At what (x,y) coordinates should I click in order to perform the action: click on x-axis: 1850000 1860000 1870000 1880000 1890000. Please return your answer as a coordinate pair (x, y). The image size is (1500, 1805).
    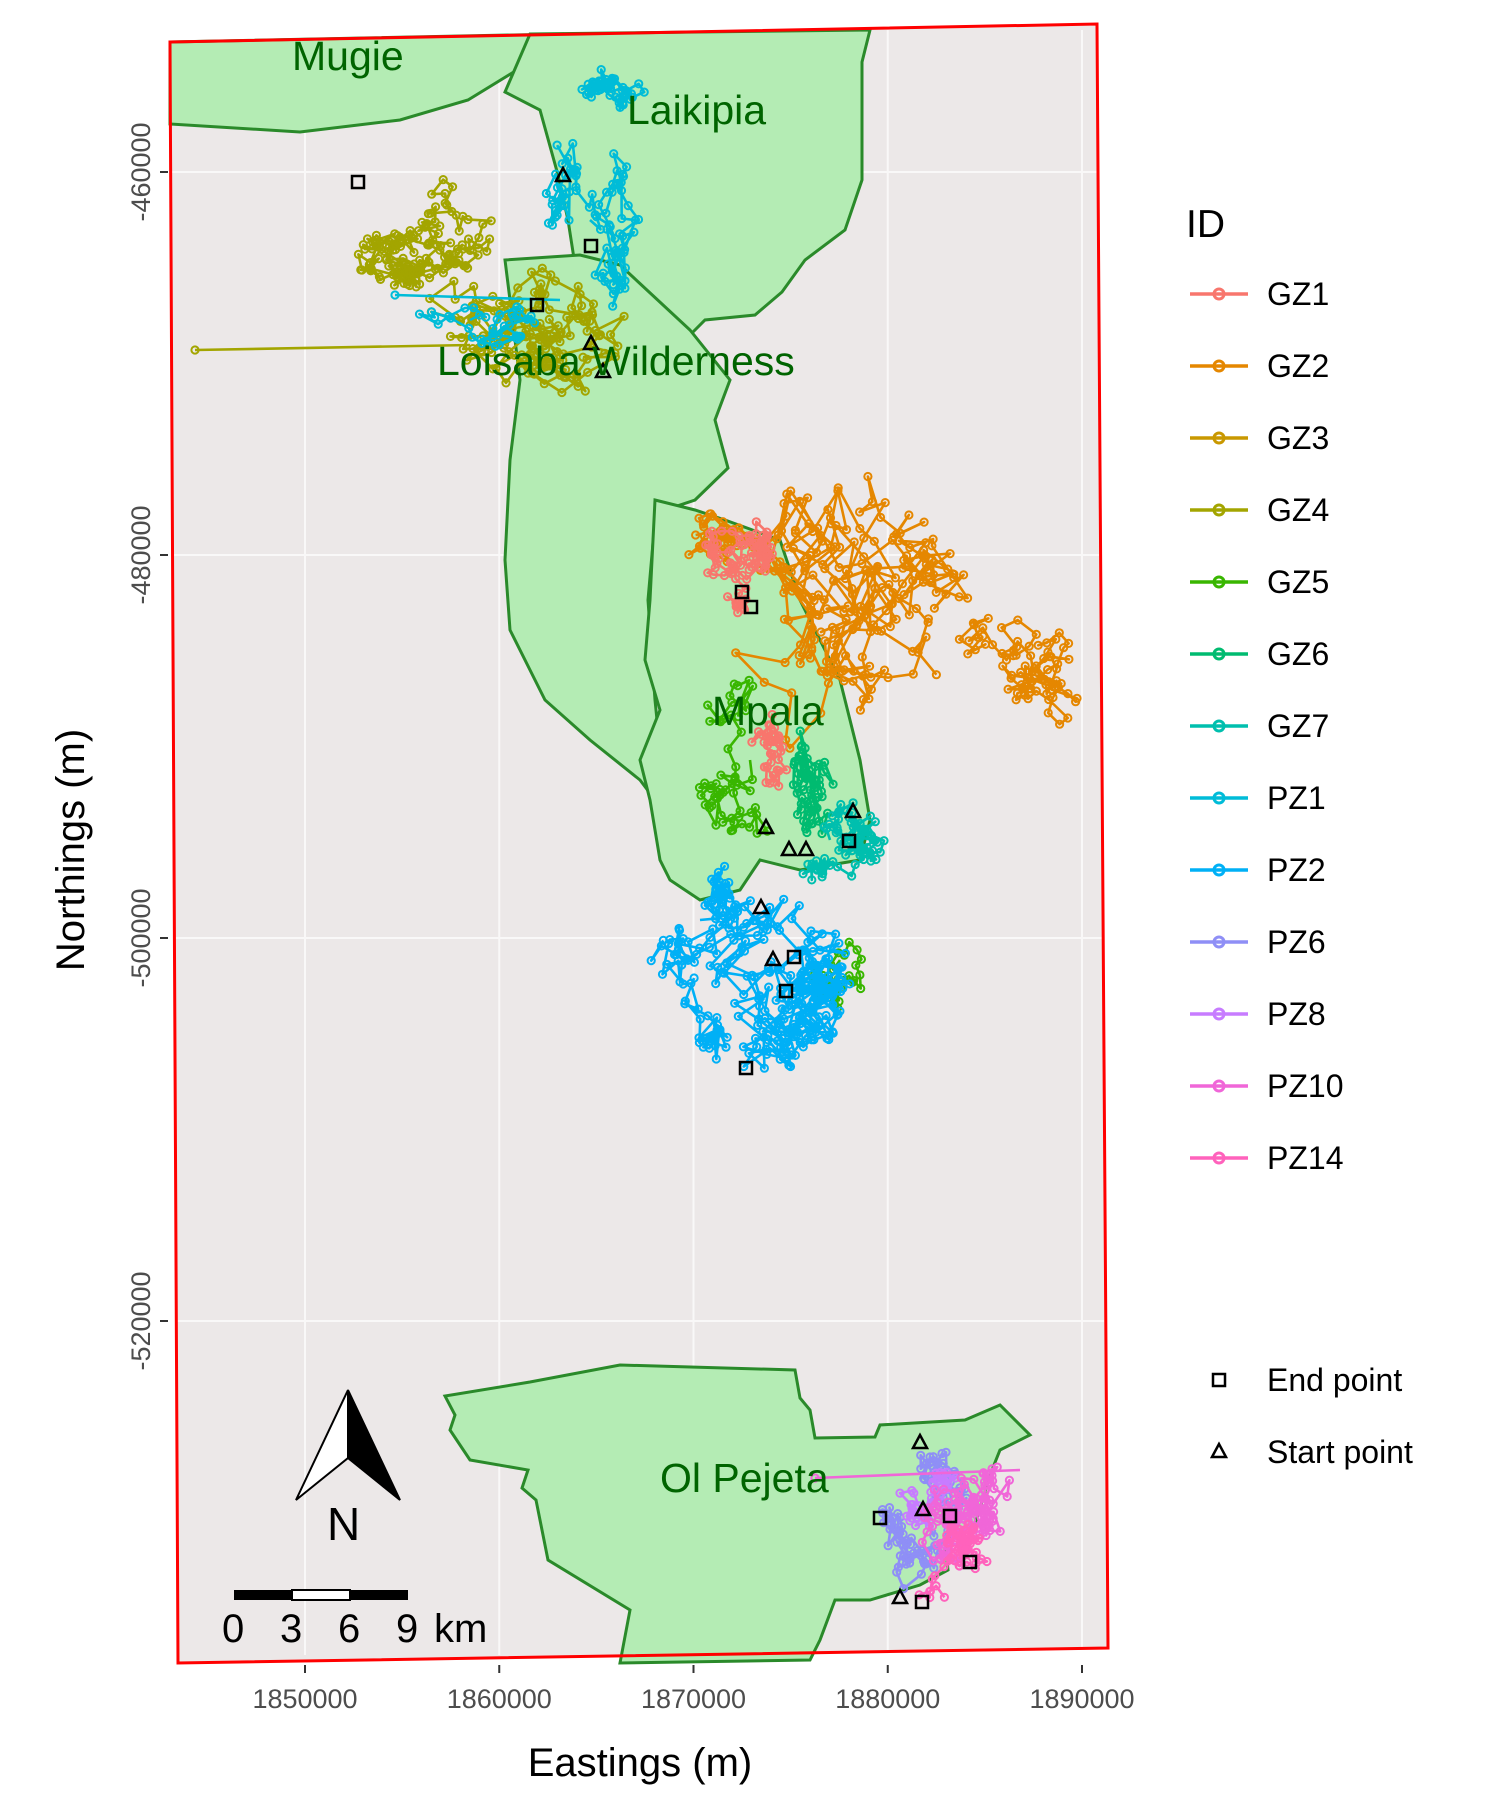
    Looking at the image, I should click on (693, 1689).